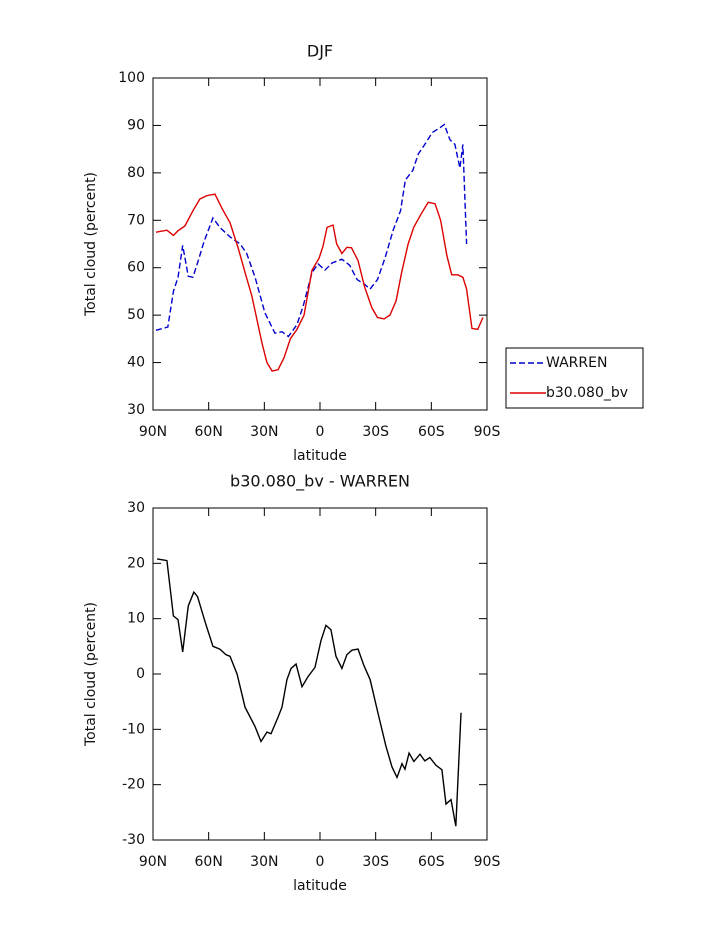  What do you see at coordinates (136, 315) in the screenshot?
I see `y-tick-label: 50` at bounding box center [136, 315].